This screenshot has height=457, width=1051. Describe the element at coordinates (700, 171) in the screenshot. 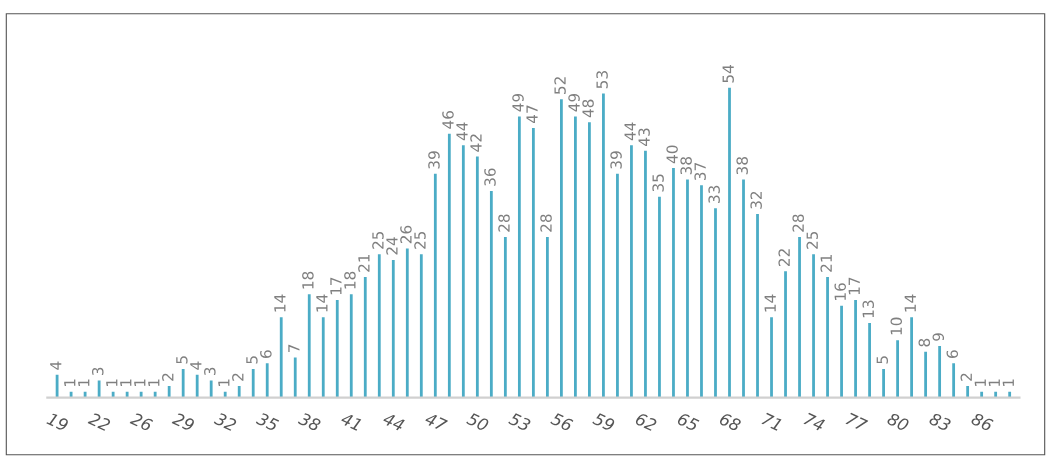

I see `data-label: 37` at that location.